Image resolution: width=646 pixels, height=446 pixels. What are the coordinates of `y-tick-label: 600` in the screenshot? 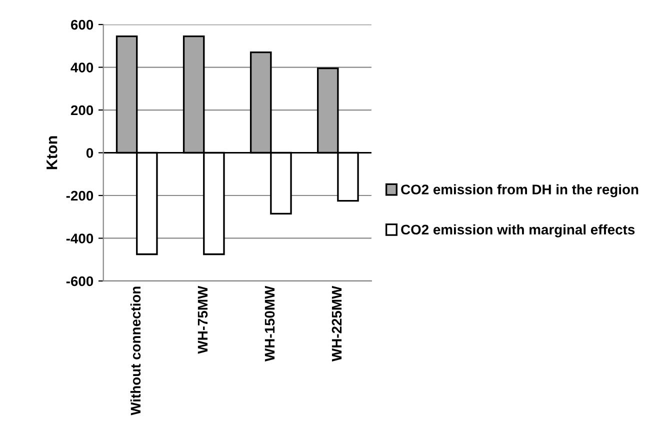 It's located at (82, 25).